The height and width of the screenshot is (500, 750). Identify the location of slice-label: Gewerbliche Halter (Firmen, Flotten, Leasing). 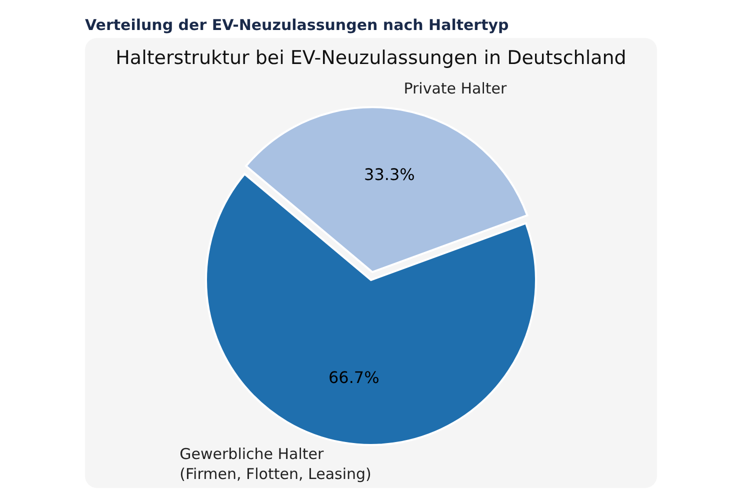
(276, 463).